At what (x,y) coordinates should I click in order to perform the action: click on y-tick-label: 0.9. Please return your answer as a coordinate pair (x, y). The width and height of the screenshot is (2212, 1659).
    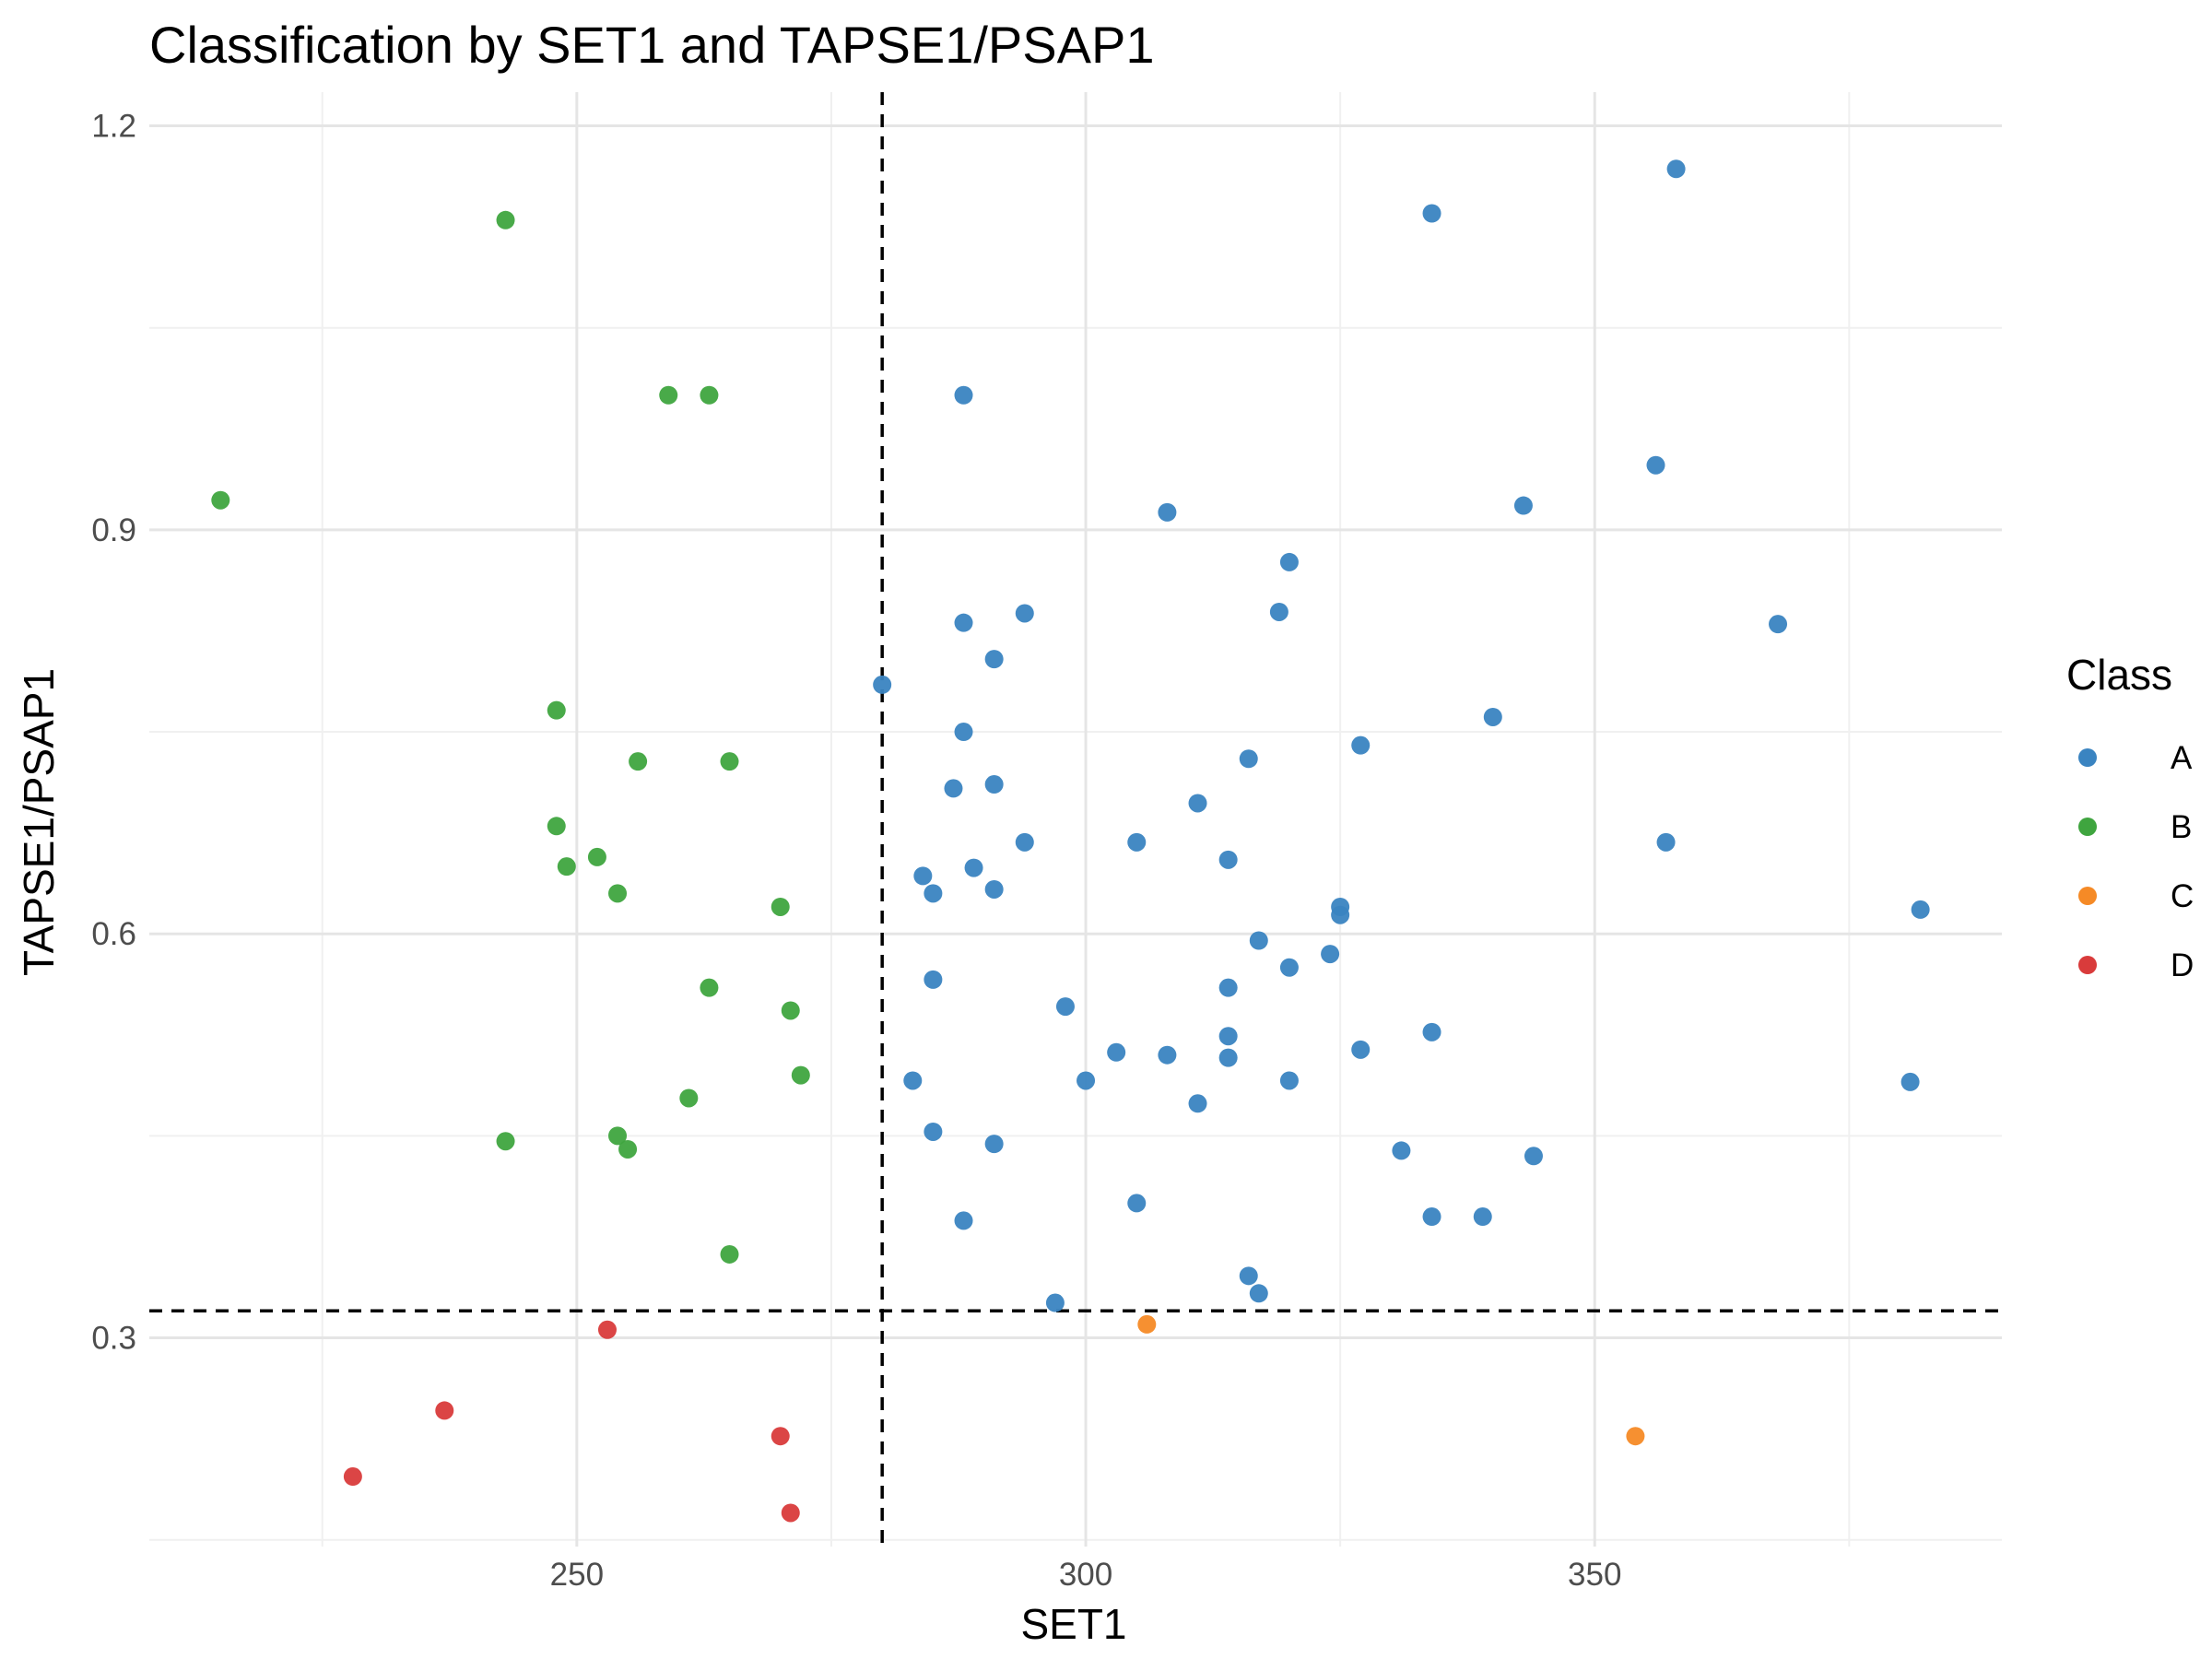
    Looking at the image, I should click on (113, 530).